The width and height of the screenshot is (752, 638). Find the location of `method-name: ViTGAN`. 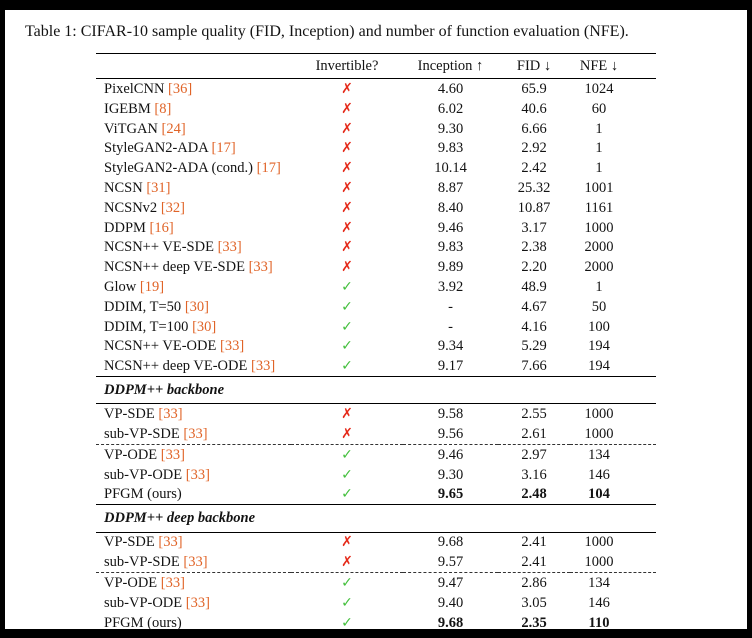

method-name: ViTGAN is located at coordinates (133, 128).